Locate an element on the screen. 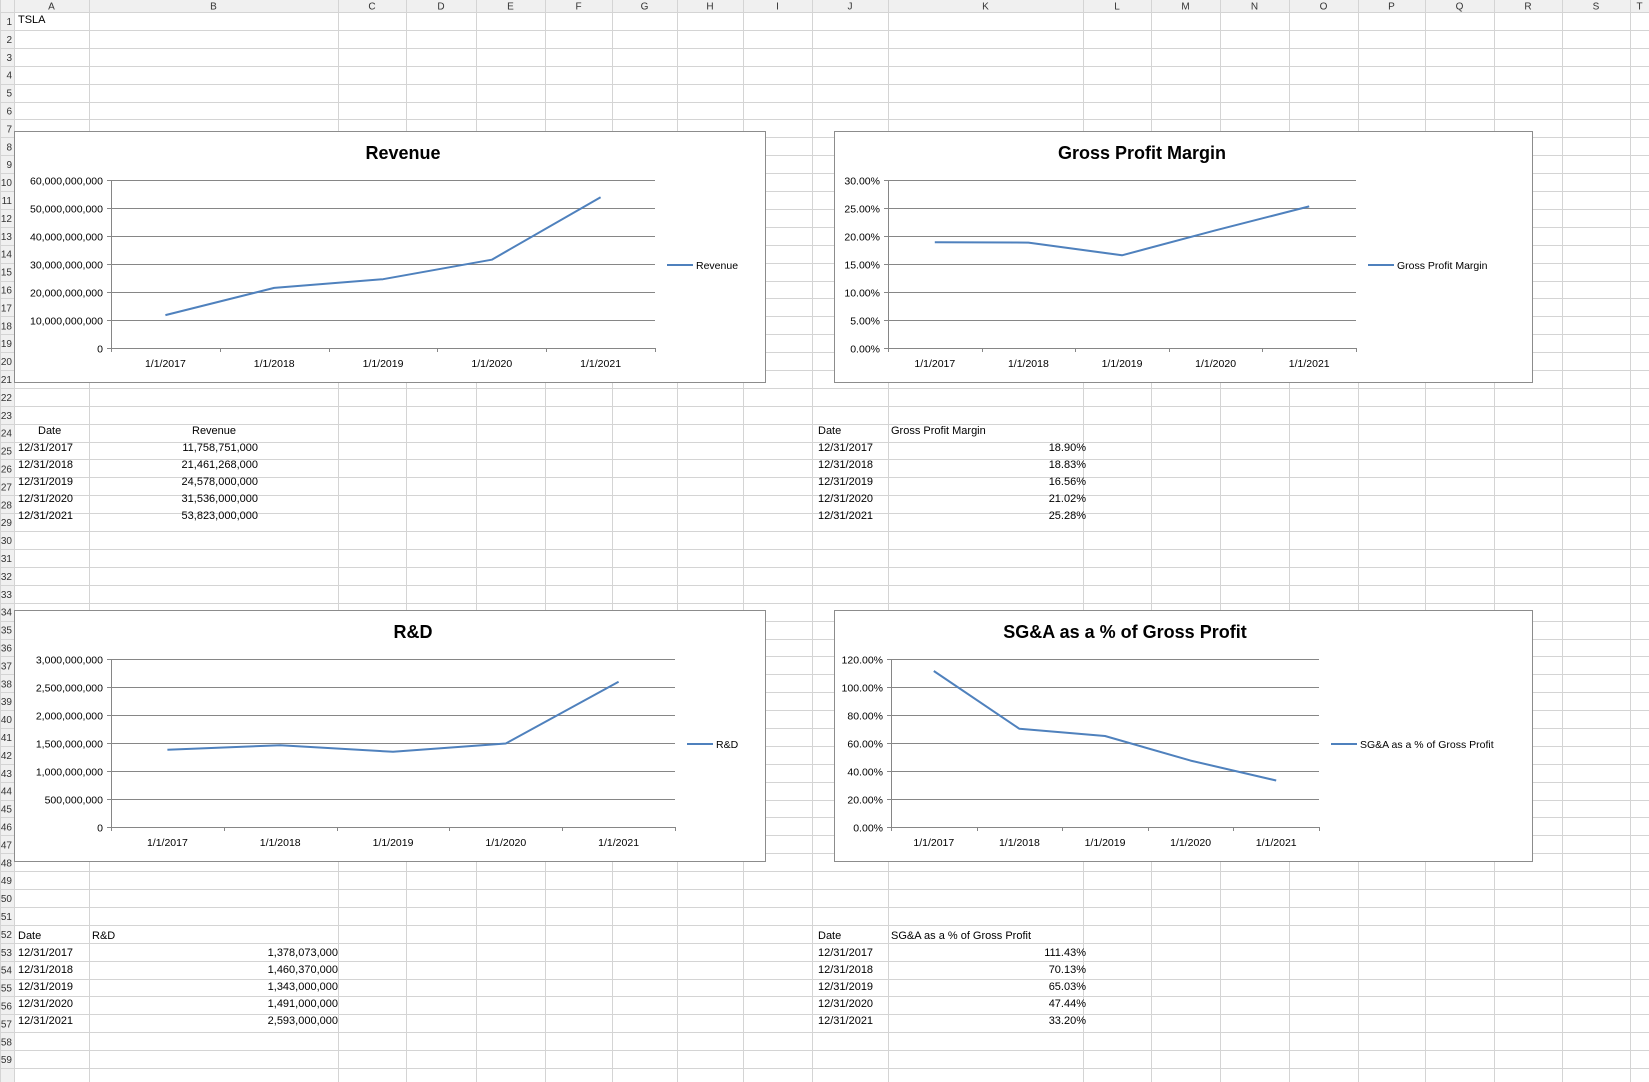 This screenshot has width=1649, height=1082. row-header: 47 is located at coordinates (7, 845).